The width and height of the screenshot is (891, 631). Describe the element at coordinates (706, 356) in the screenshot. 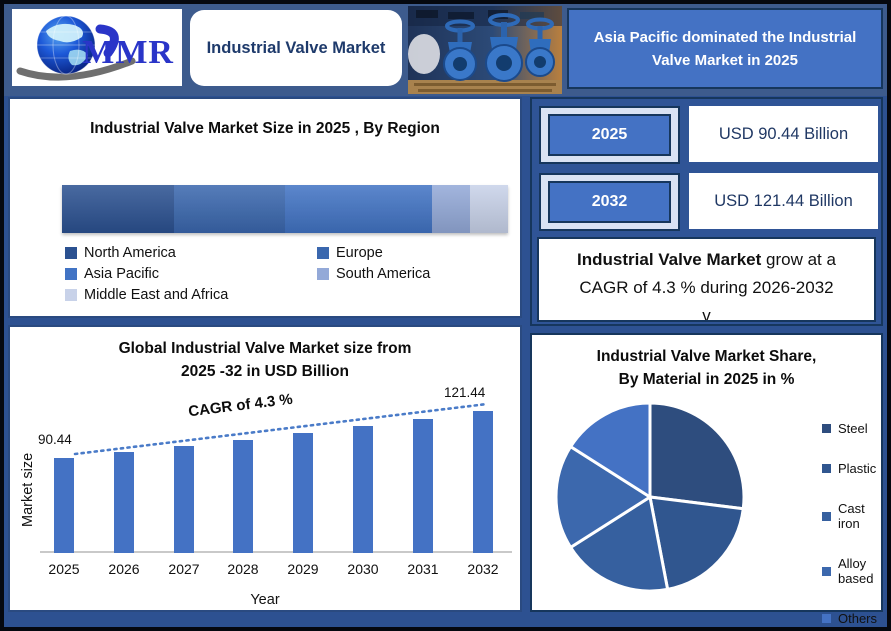

I see `pie-title-line1: Industrial Valve Market Share,` at that location.